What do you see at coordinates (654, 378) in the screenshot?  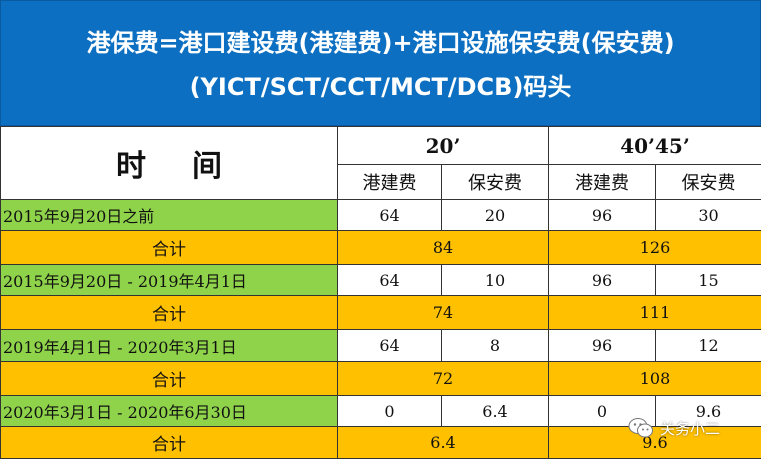 I see `sum-40: 108` at bounding box center [654, 378].